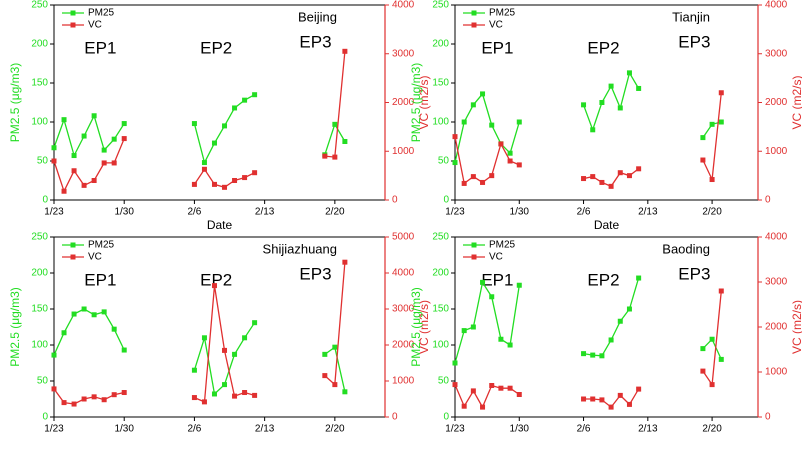 The image size is (802, 451). Describe the element at coordinates (440, 44) in the screenshot. I see `y-tick-label: 200` at that location.